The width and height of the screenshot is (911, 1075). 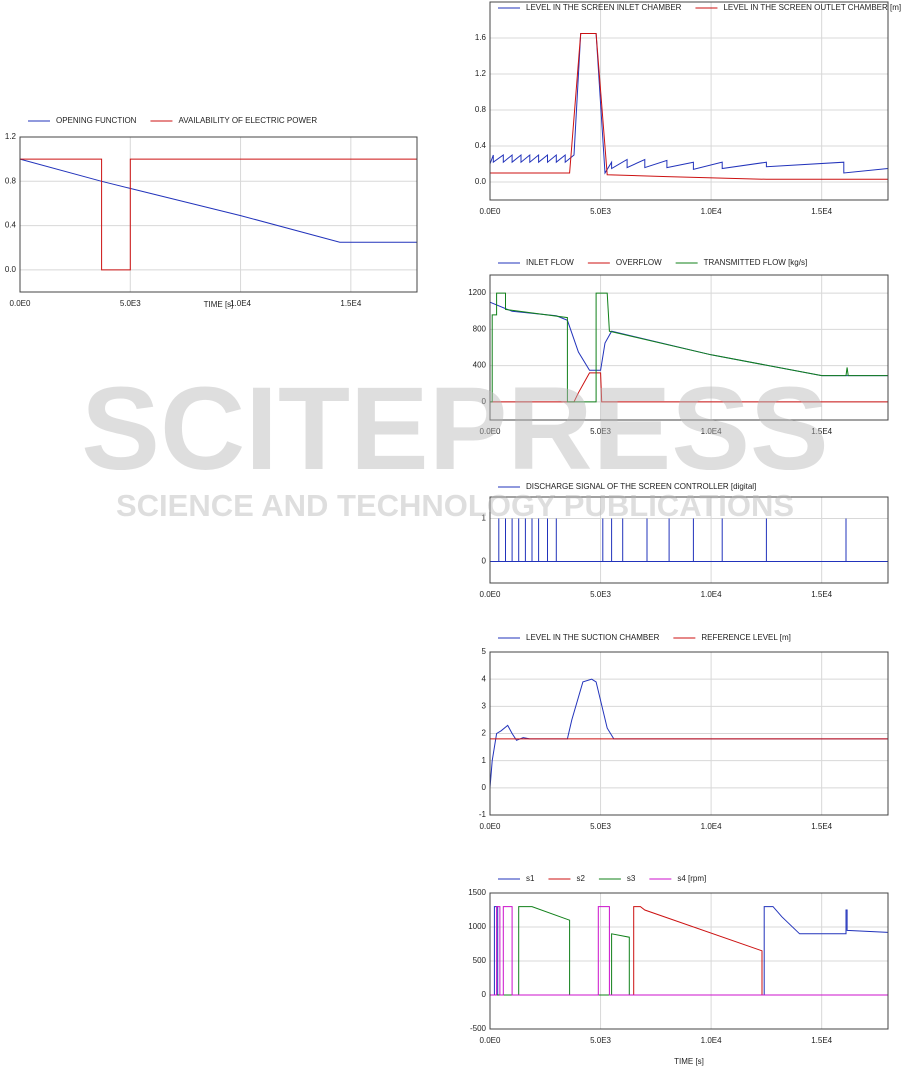 What do you see at coordinates (550, 262) in the screenshot?
I see `legend-label: INLET FLOW` at bounding box center [550, 262].